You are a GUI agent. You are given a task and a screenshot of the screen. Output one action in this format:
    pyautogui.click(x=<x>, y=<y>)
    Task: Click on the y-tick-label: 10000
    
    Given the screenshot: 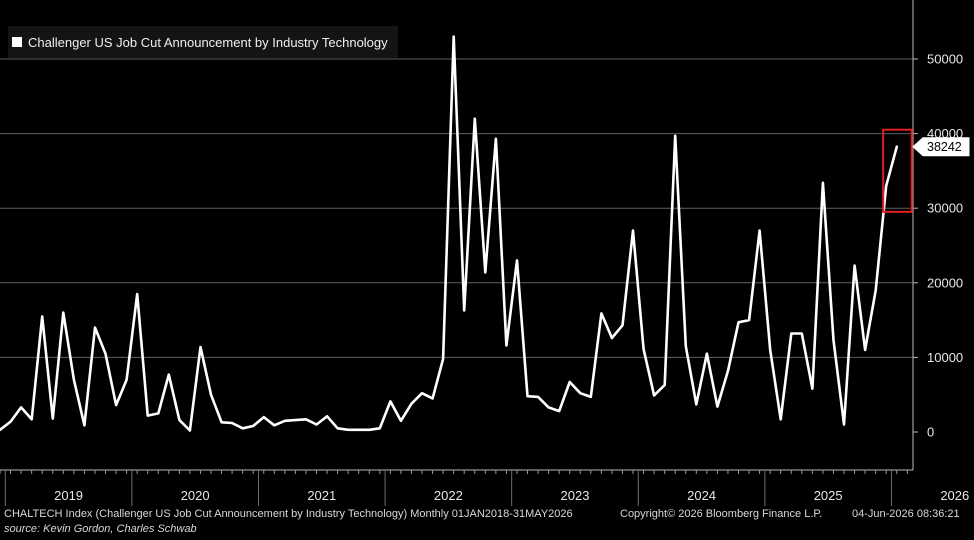 What is the action you would take?
    pyautogui.click(x=945, y=357)
    